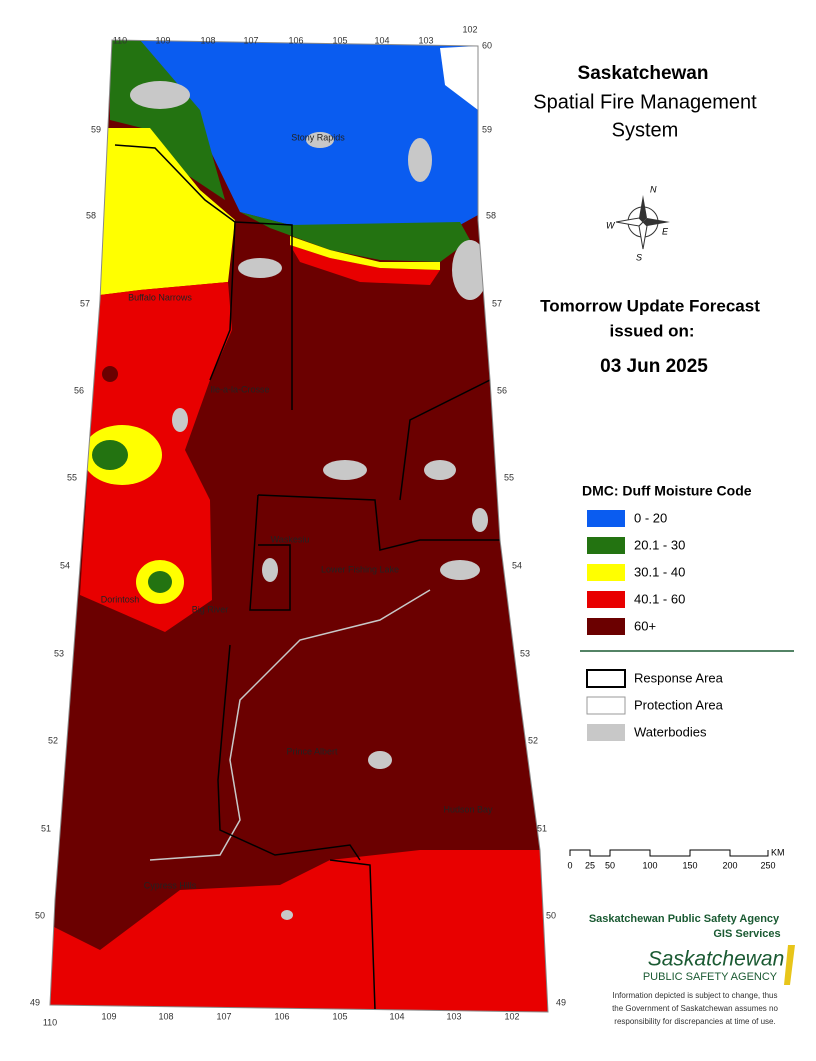  What do you see at coordinates (654, 366) in the screenshot?
I see `forecast-date: 03 Jun 2025` at bounding box center [654, 366].